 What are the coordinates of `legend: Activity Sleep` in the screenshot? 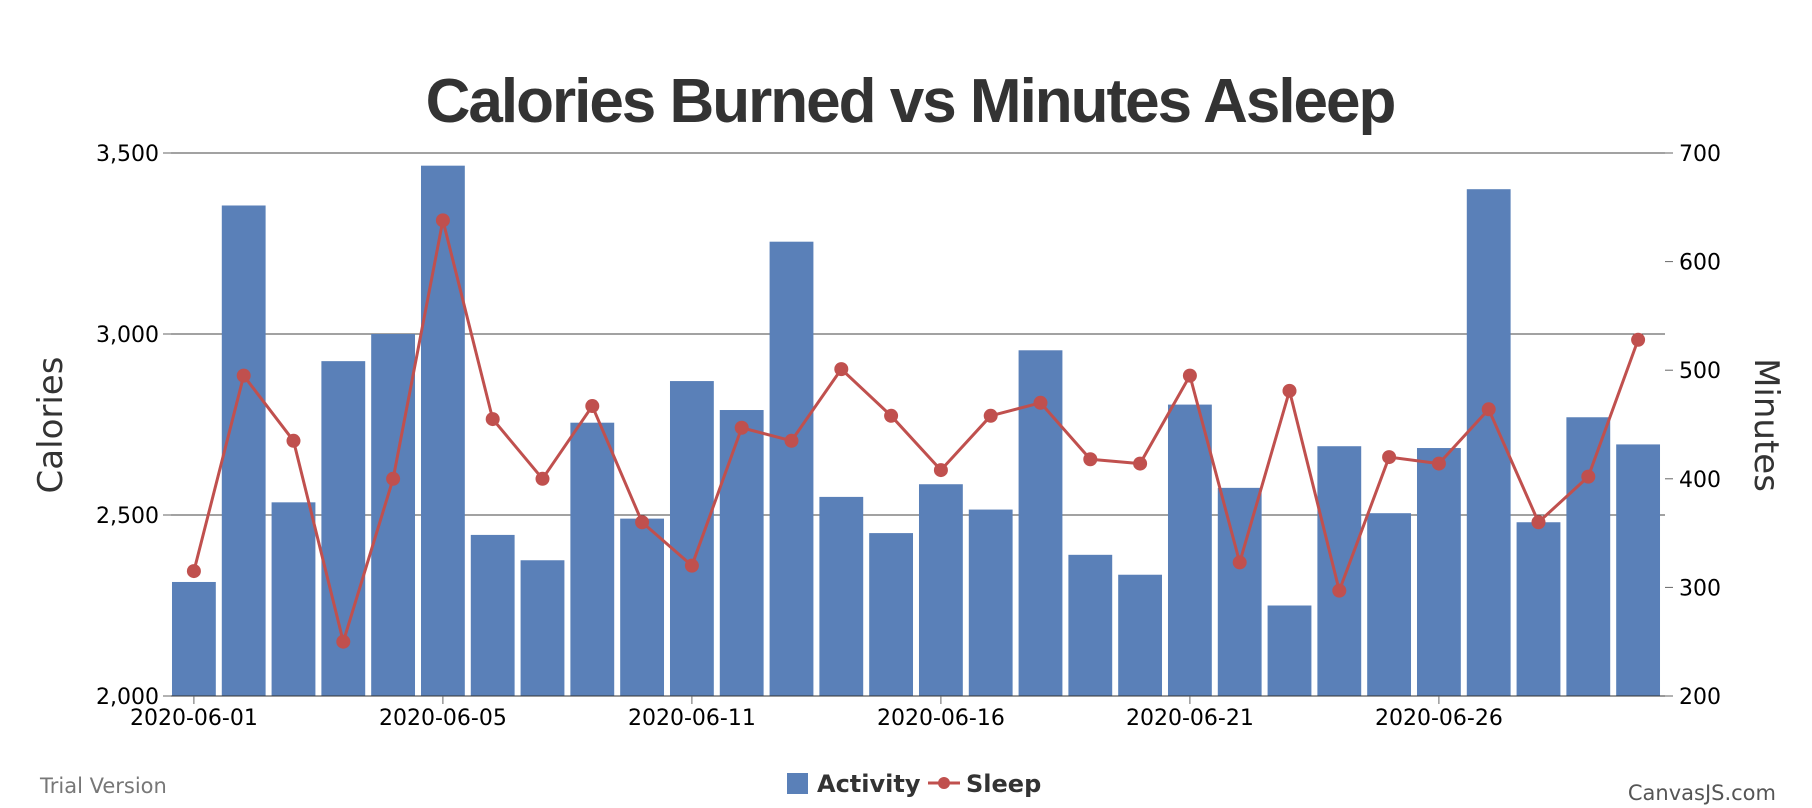 It's located at (914, 784).